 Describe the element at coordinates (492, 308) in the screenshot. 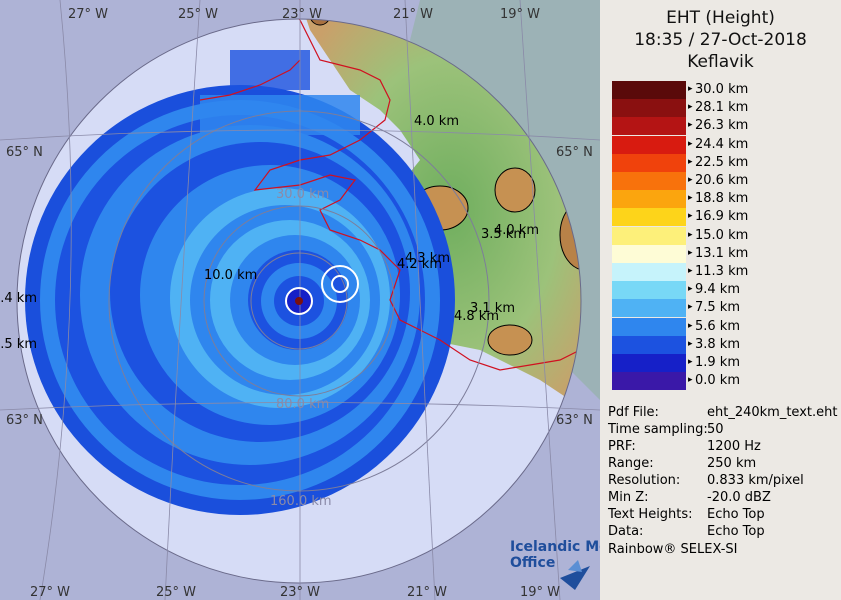

I see `echo-height-label: 3.1 km` at that location.